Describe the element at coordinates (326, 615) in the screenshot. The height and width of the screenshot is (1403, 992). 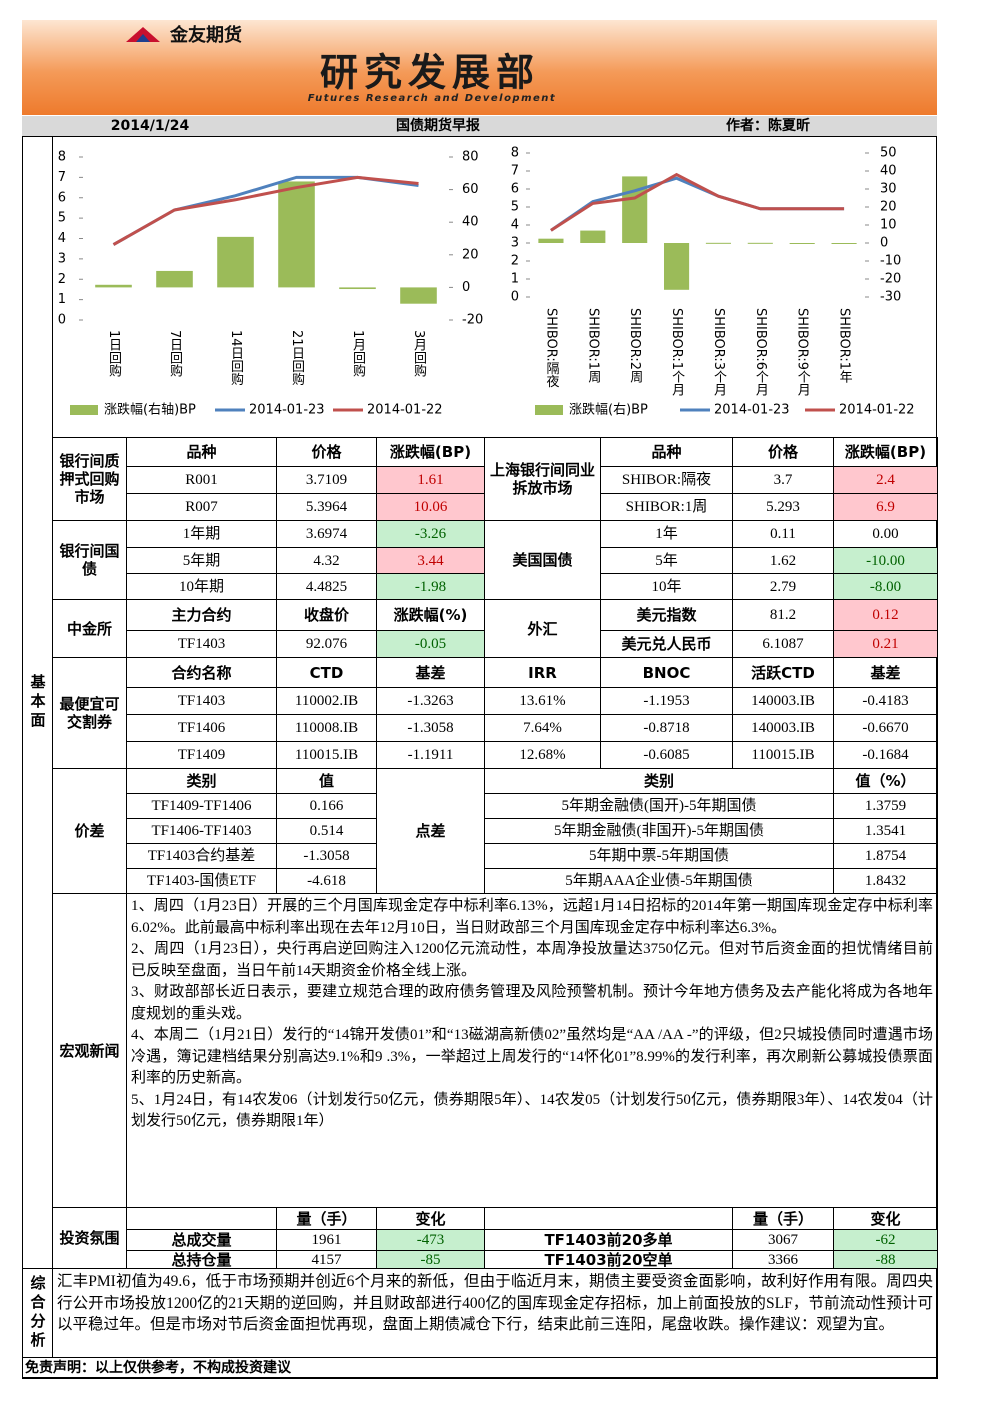
I see `table-cell: 收盘价` at that location.